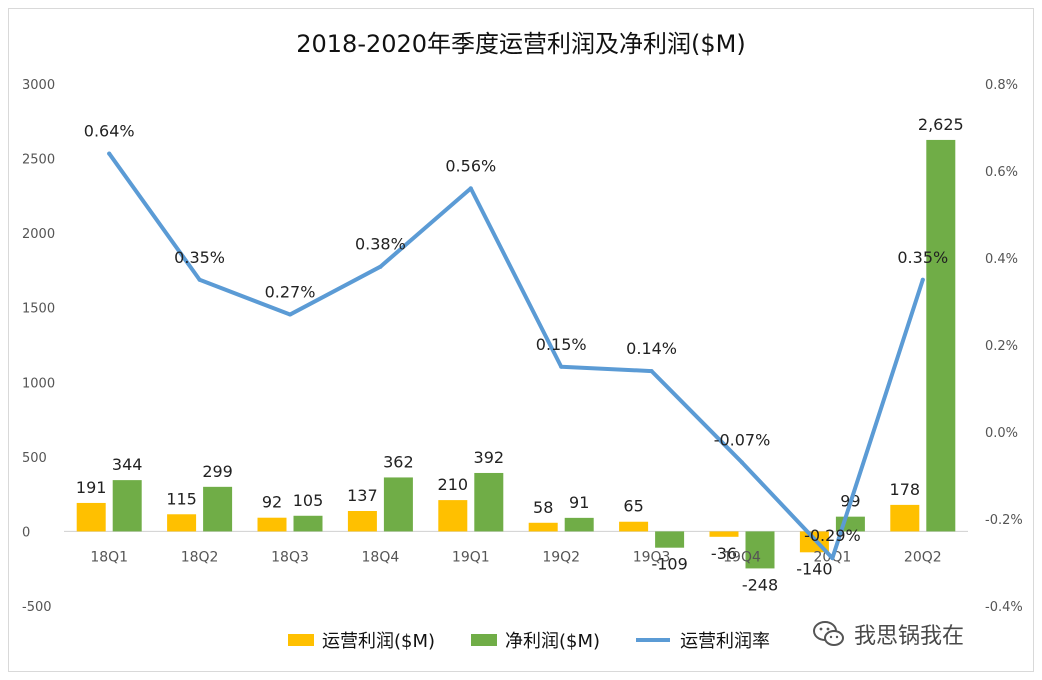  Describe the element at coordinates (909, 636) in the screenshot. I see `watermark-text: 我思锅我在` at that location.